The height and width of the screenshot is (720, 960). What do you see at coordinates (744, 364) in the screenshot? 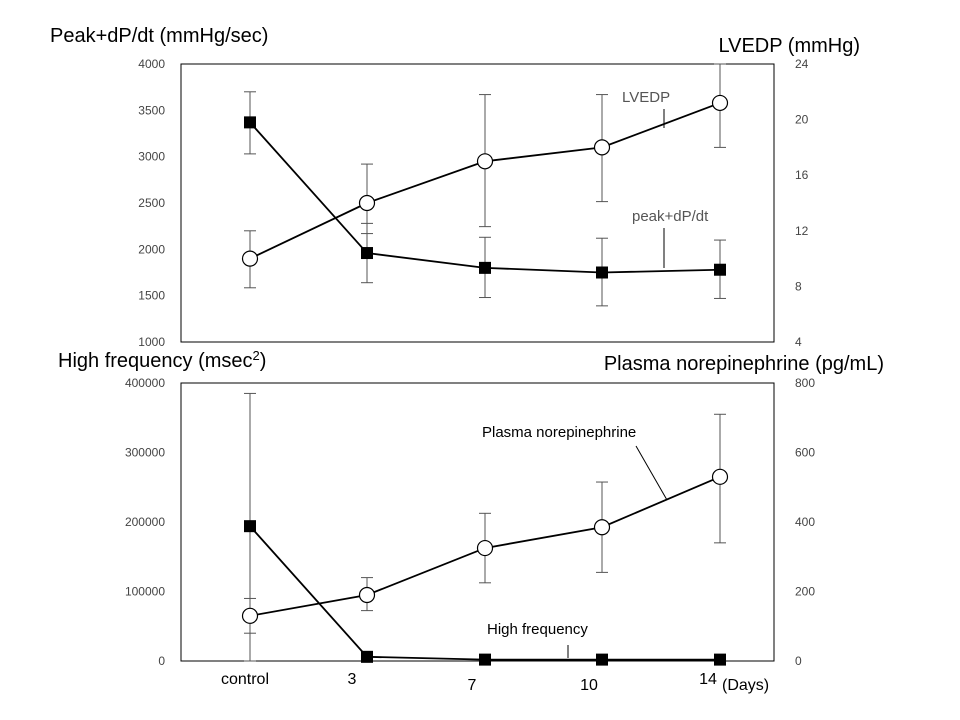
I see `bottom-right-axis-title: Plasma norepinephrine (pg/mL)` at bounding box center [744, 364].